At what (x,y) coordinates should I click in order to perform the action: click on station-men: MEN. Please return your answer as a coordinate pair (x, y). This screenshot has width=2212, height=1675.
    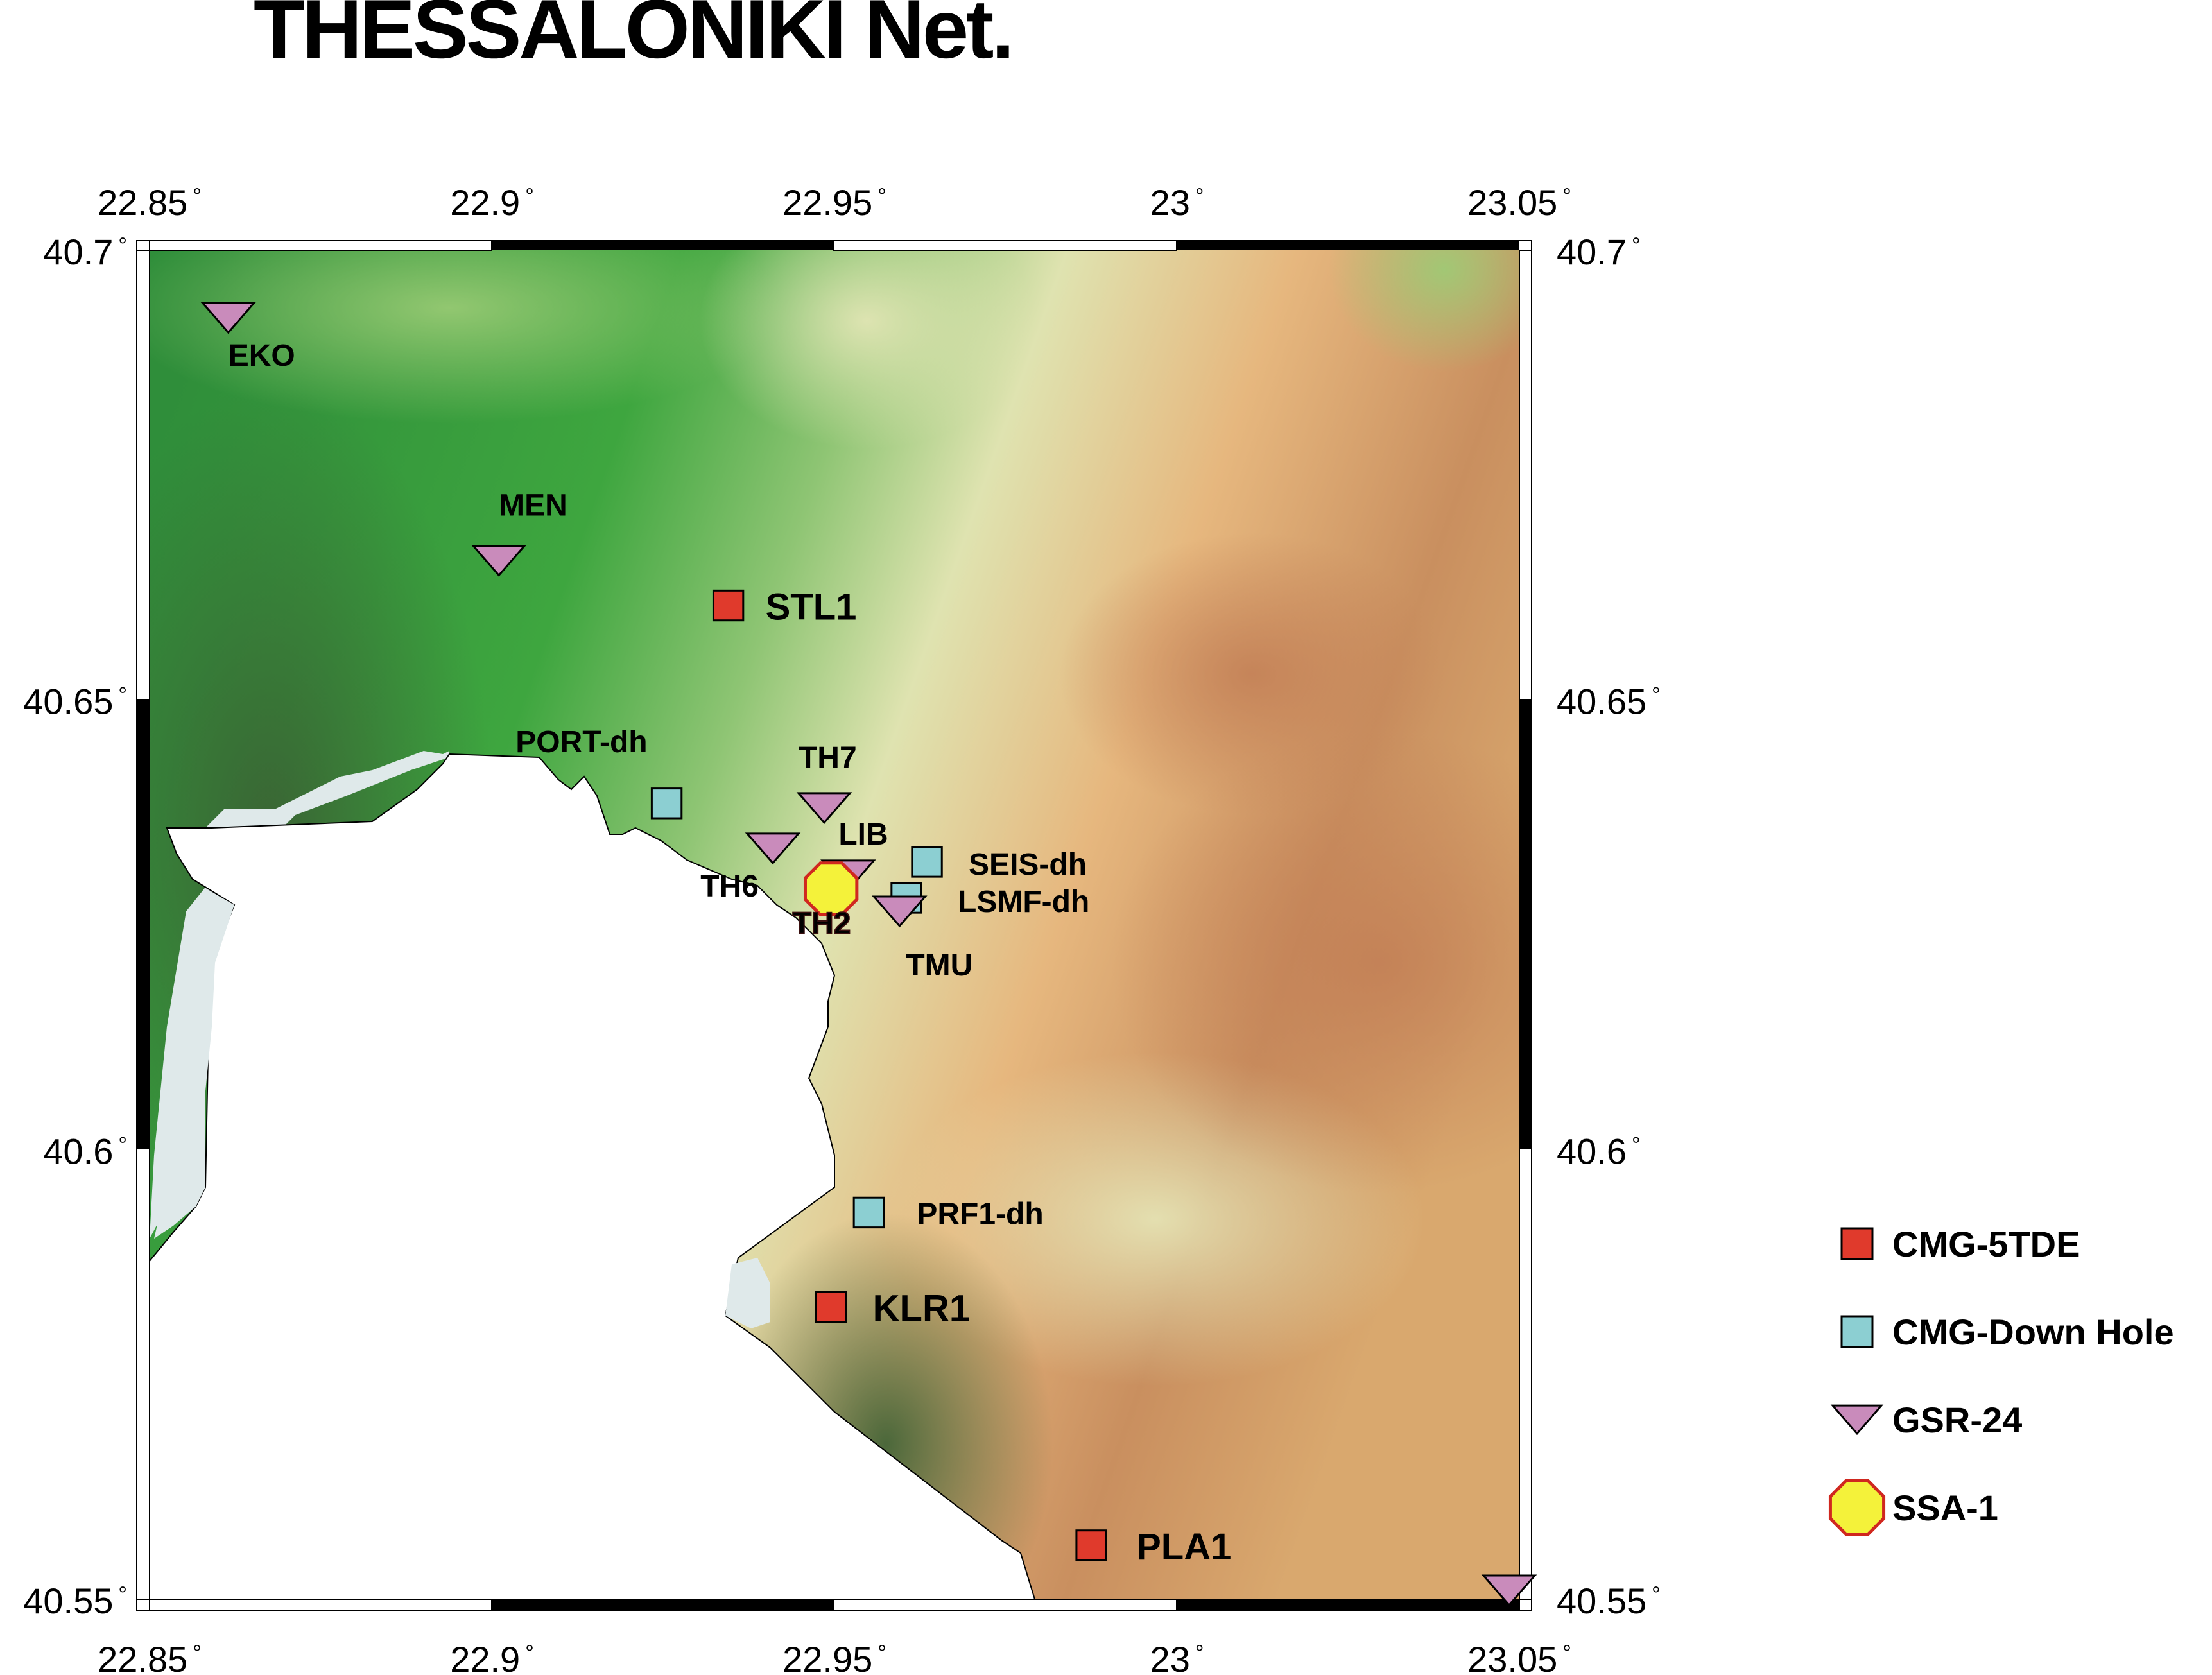
    Looking at the image, I should click on (519, 532).